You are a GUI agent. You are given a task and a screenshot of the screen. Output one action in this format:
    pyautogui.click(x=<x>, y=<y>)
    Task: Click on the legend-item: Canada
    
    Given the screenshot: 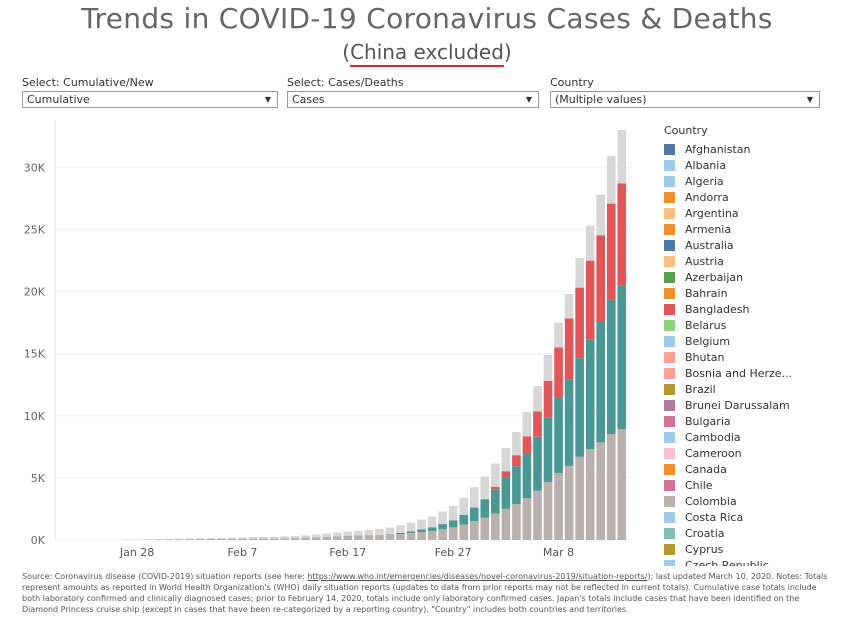 What is the action you would take?
    pyautogui.click(x=759, y=469)
    